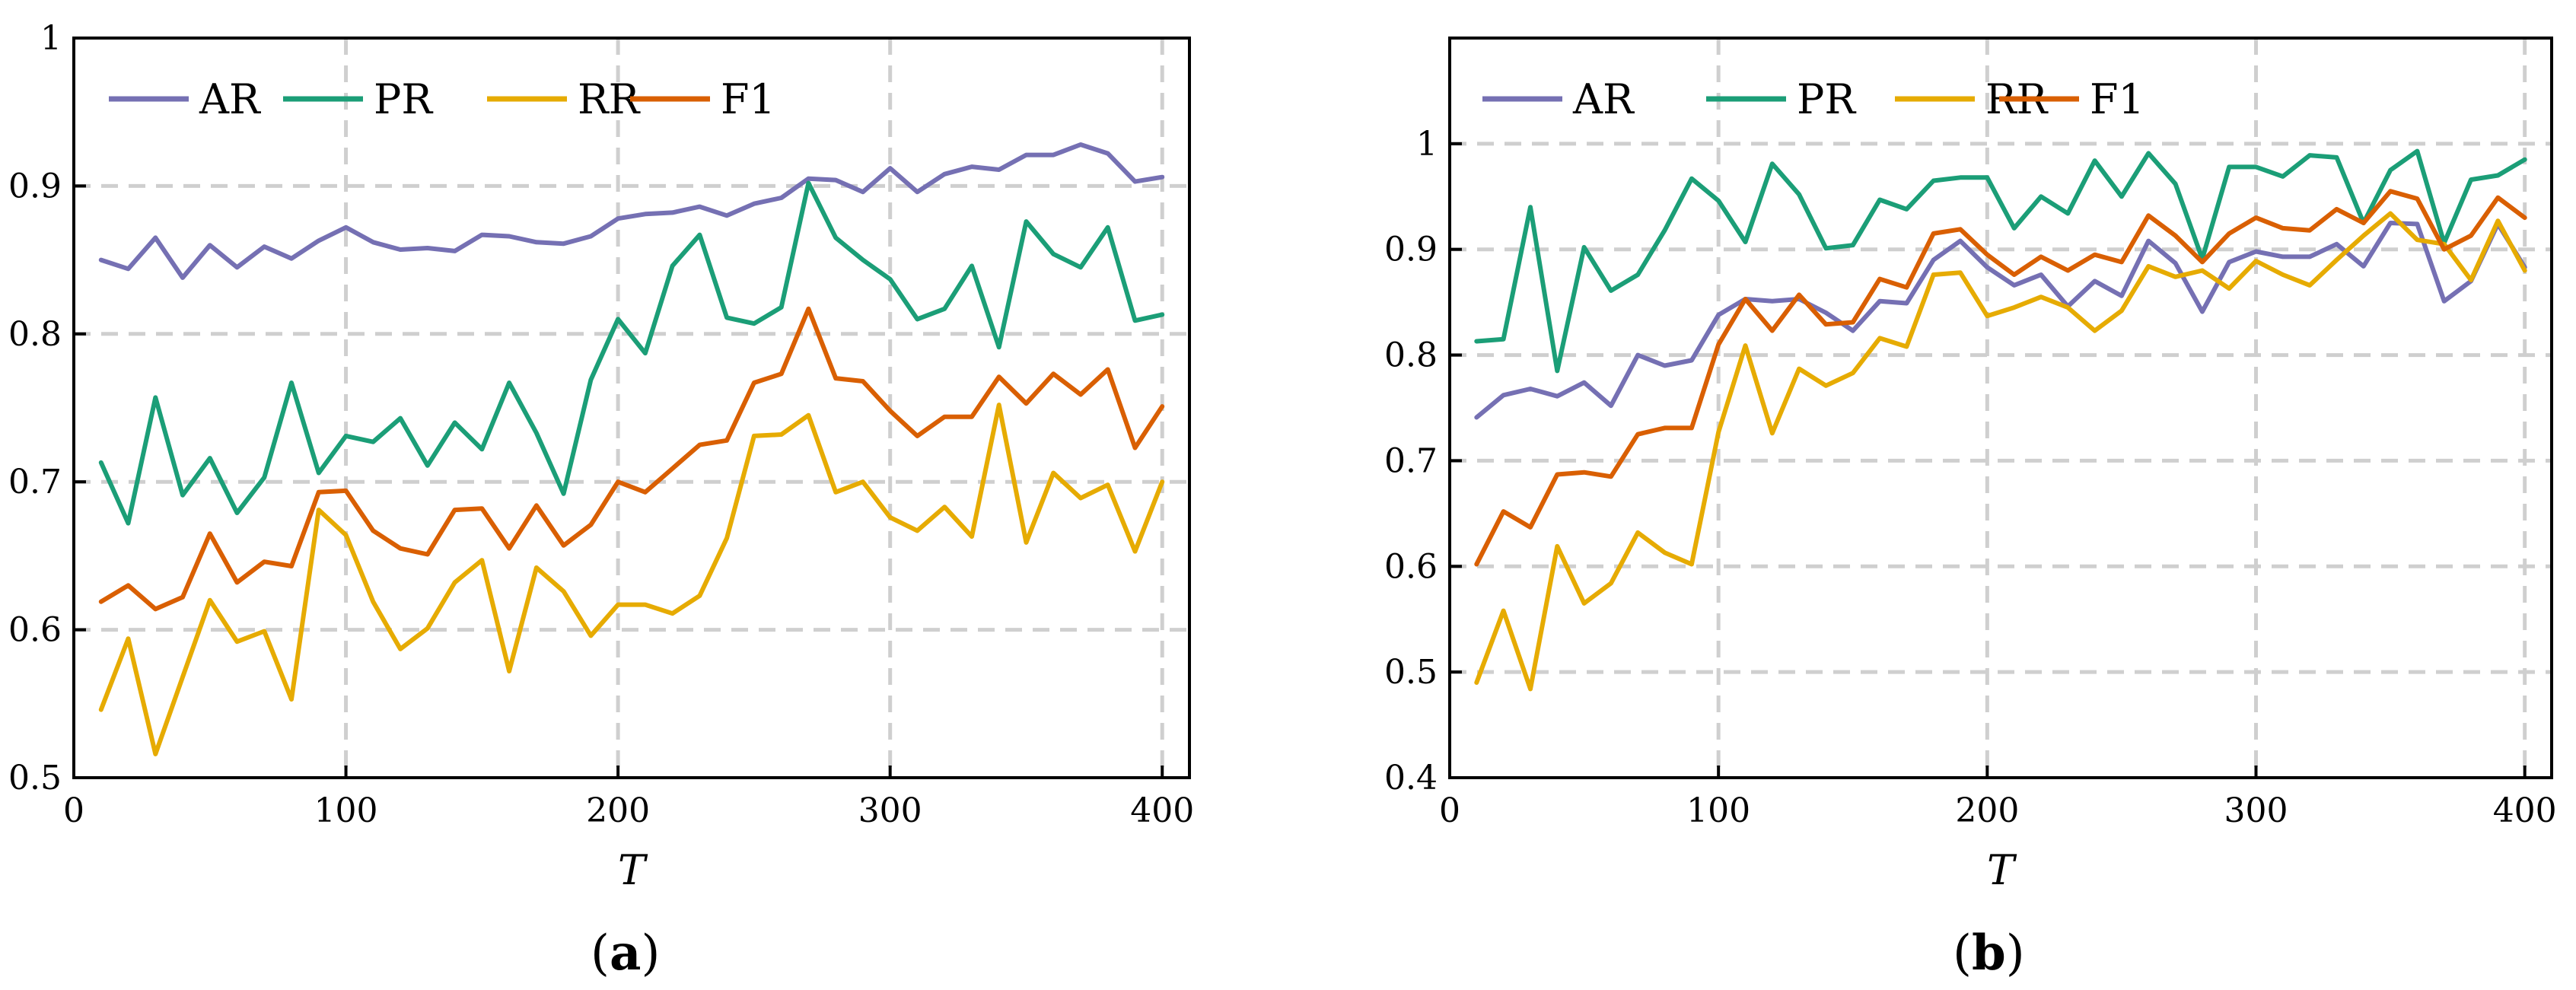  I want to click on panel-a-label: (a), so click(626, 953).